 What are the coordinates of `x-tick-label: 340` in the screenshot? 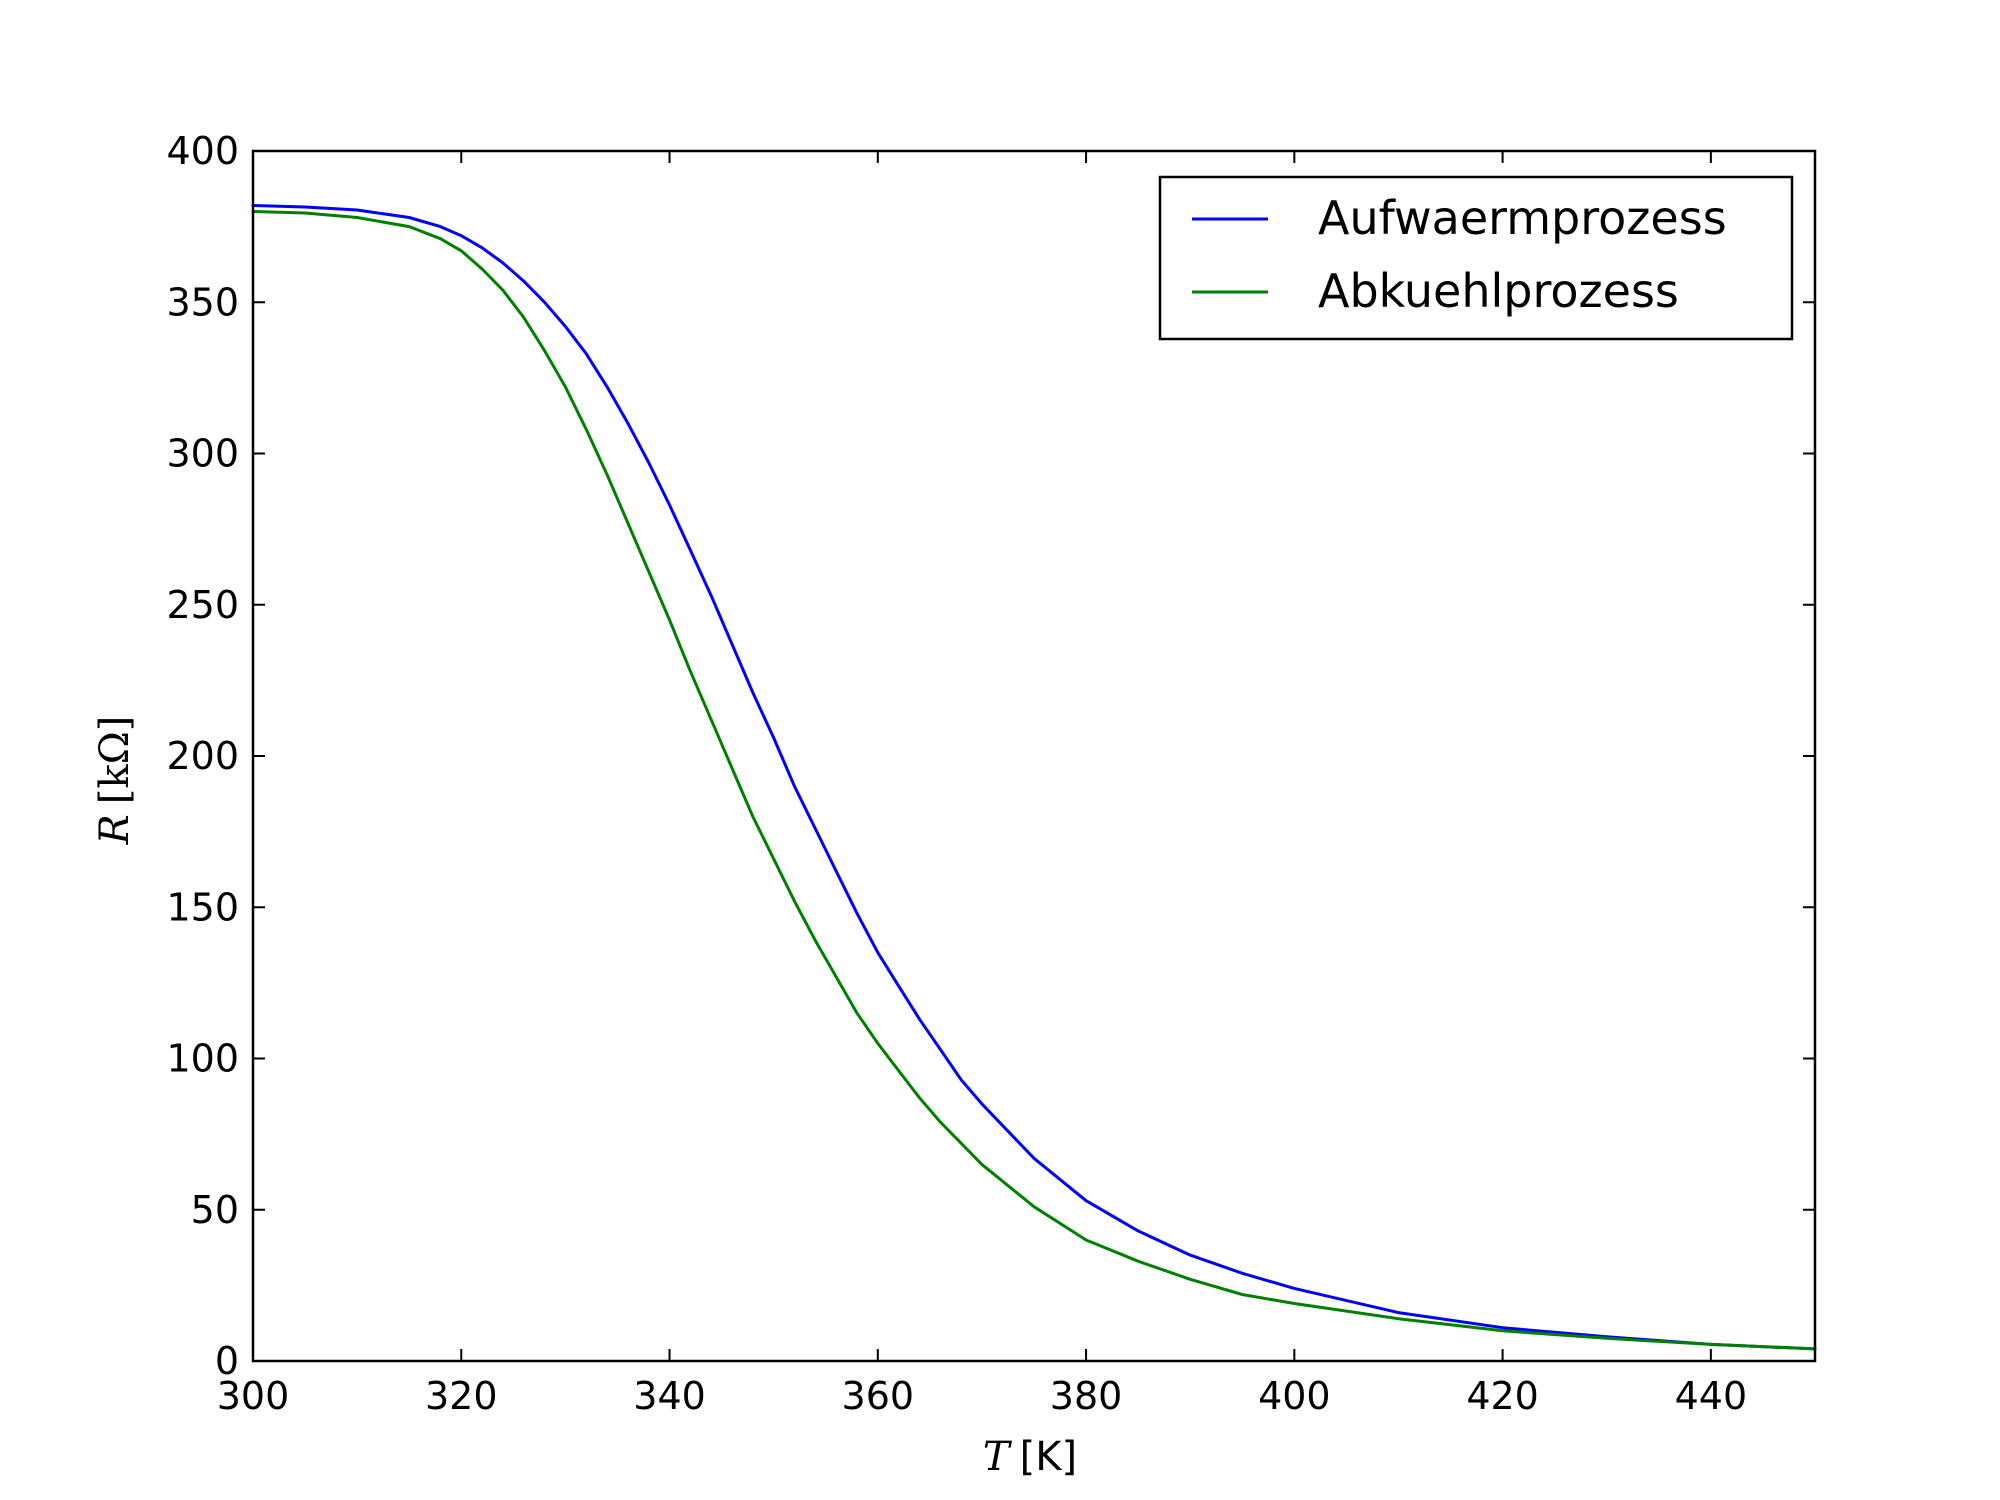 It's located at (669, 1396).